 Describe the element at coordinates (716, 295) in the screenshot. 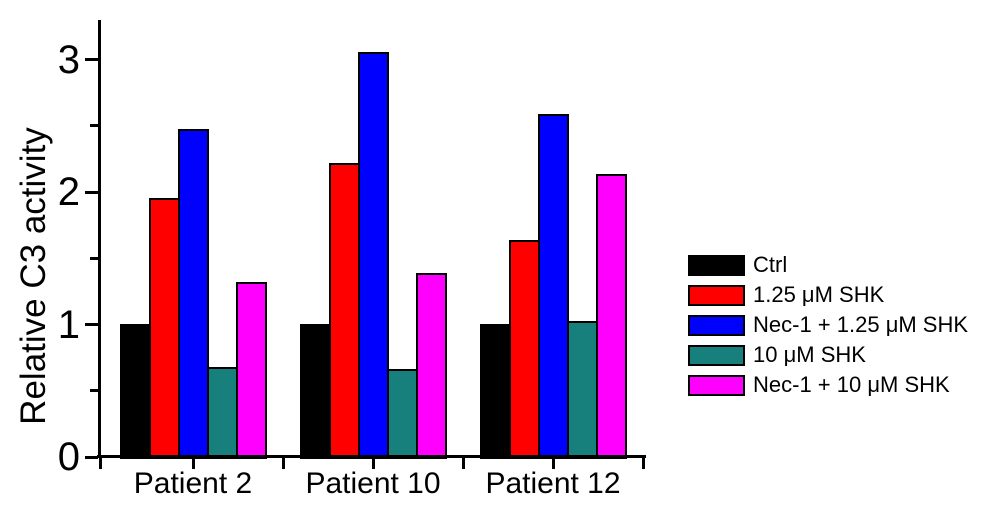

I see `legend-swatch-1-25um-shk` at that location.